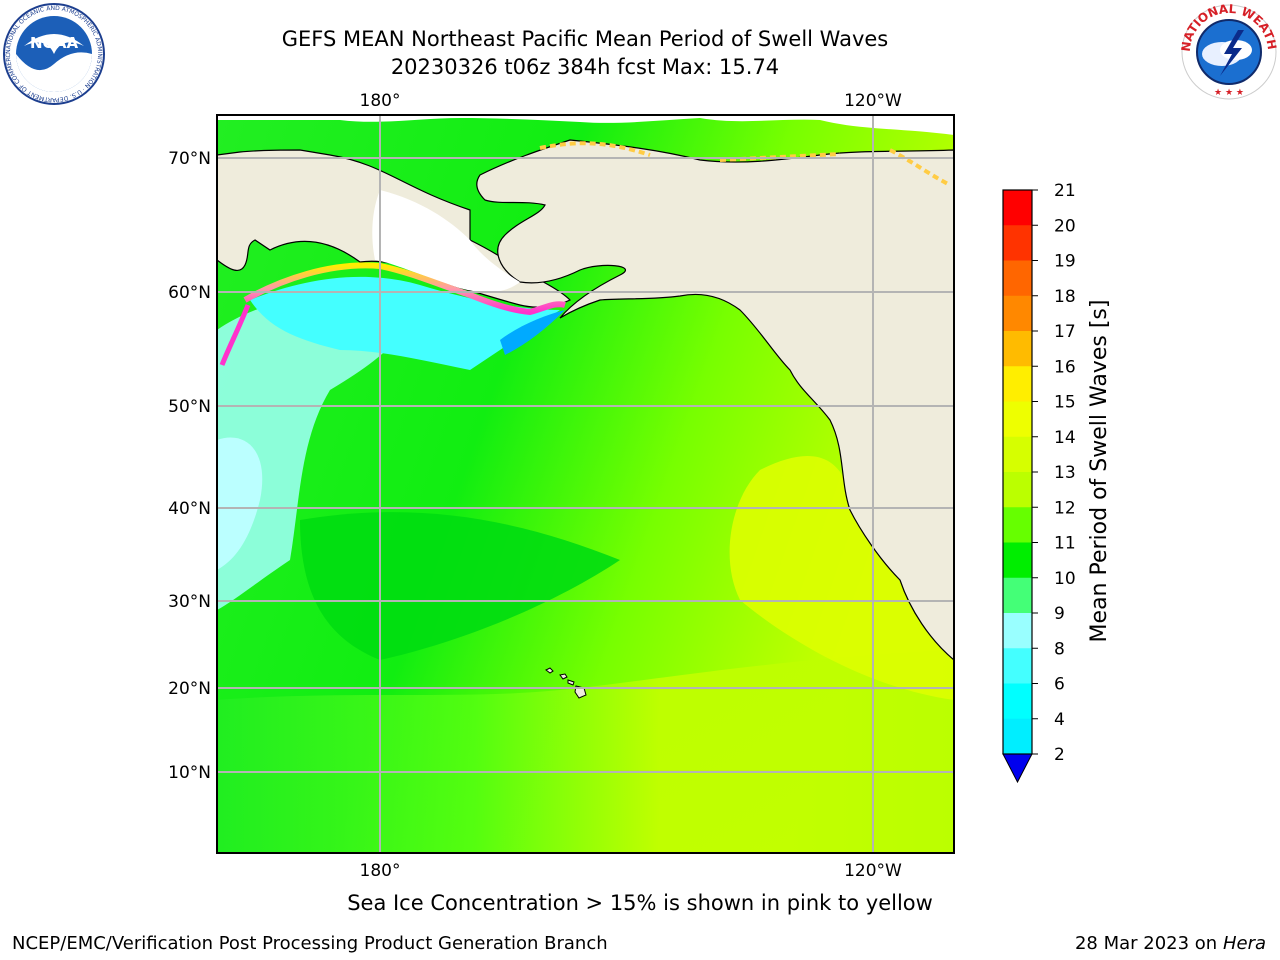 The width and height of the screenshot is (1280, 960). What do you see at coordinates (54, 43) in the screenshot?
I see `svg-text: NOAA` at bounding box center [54, 43].